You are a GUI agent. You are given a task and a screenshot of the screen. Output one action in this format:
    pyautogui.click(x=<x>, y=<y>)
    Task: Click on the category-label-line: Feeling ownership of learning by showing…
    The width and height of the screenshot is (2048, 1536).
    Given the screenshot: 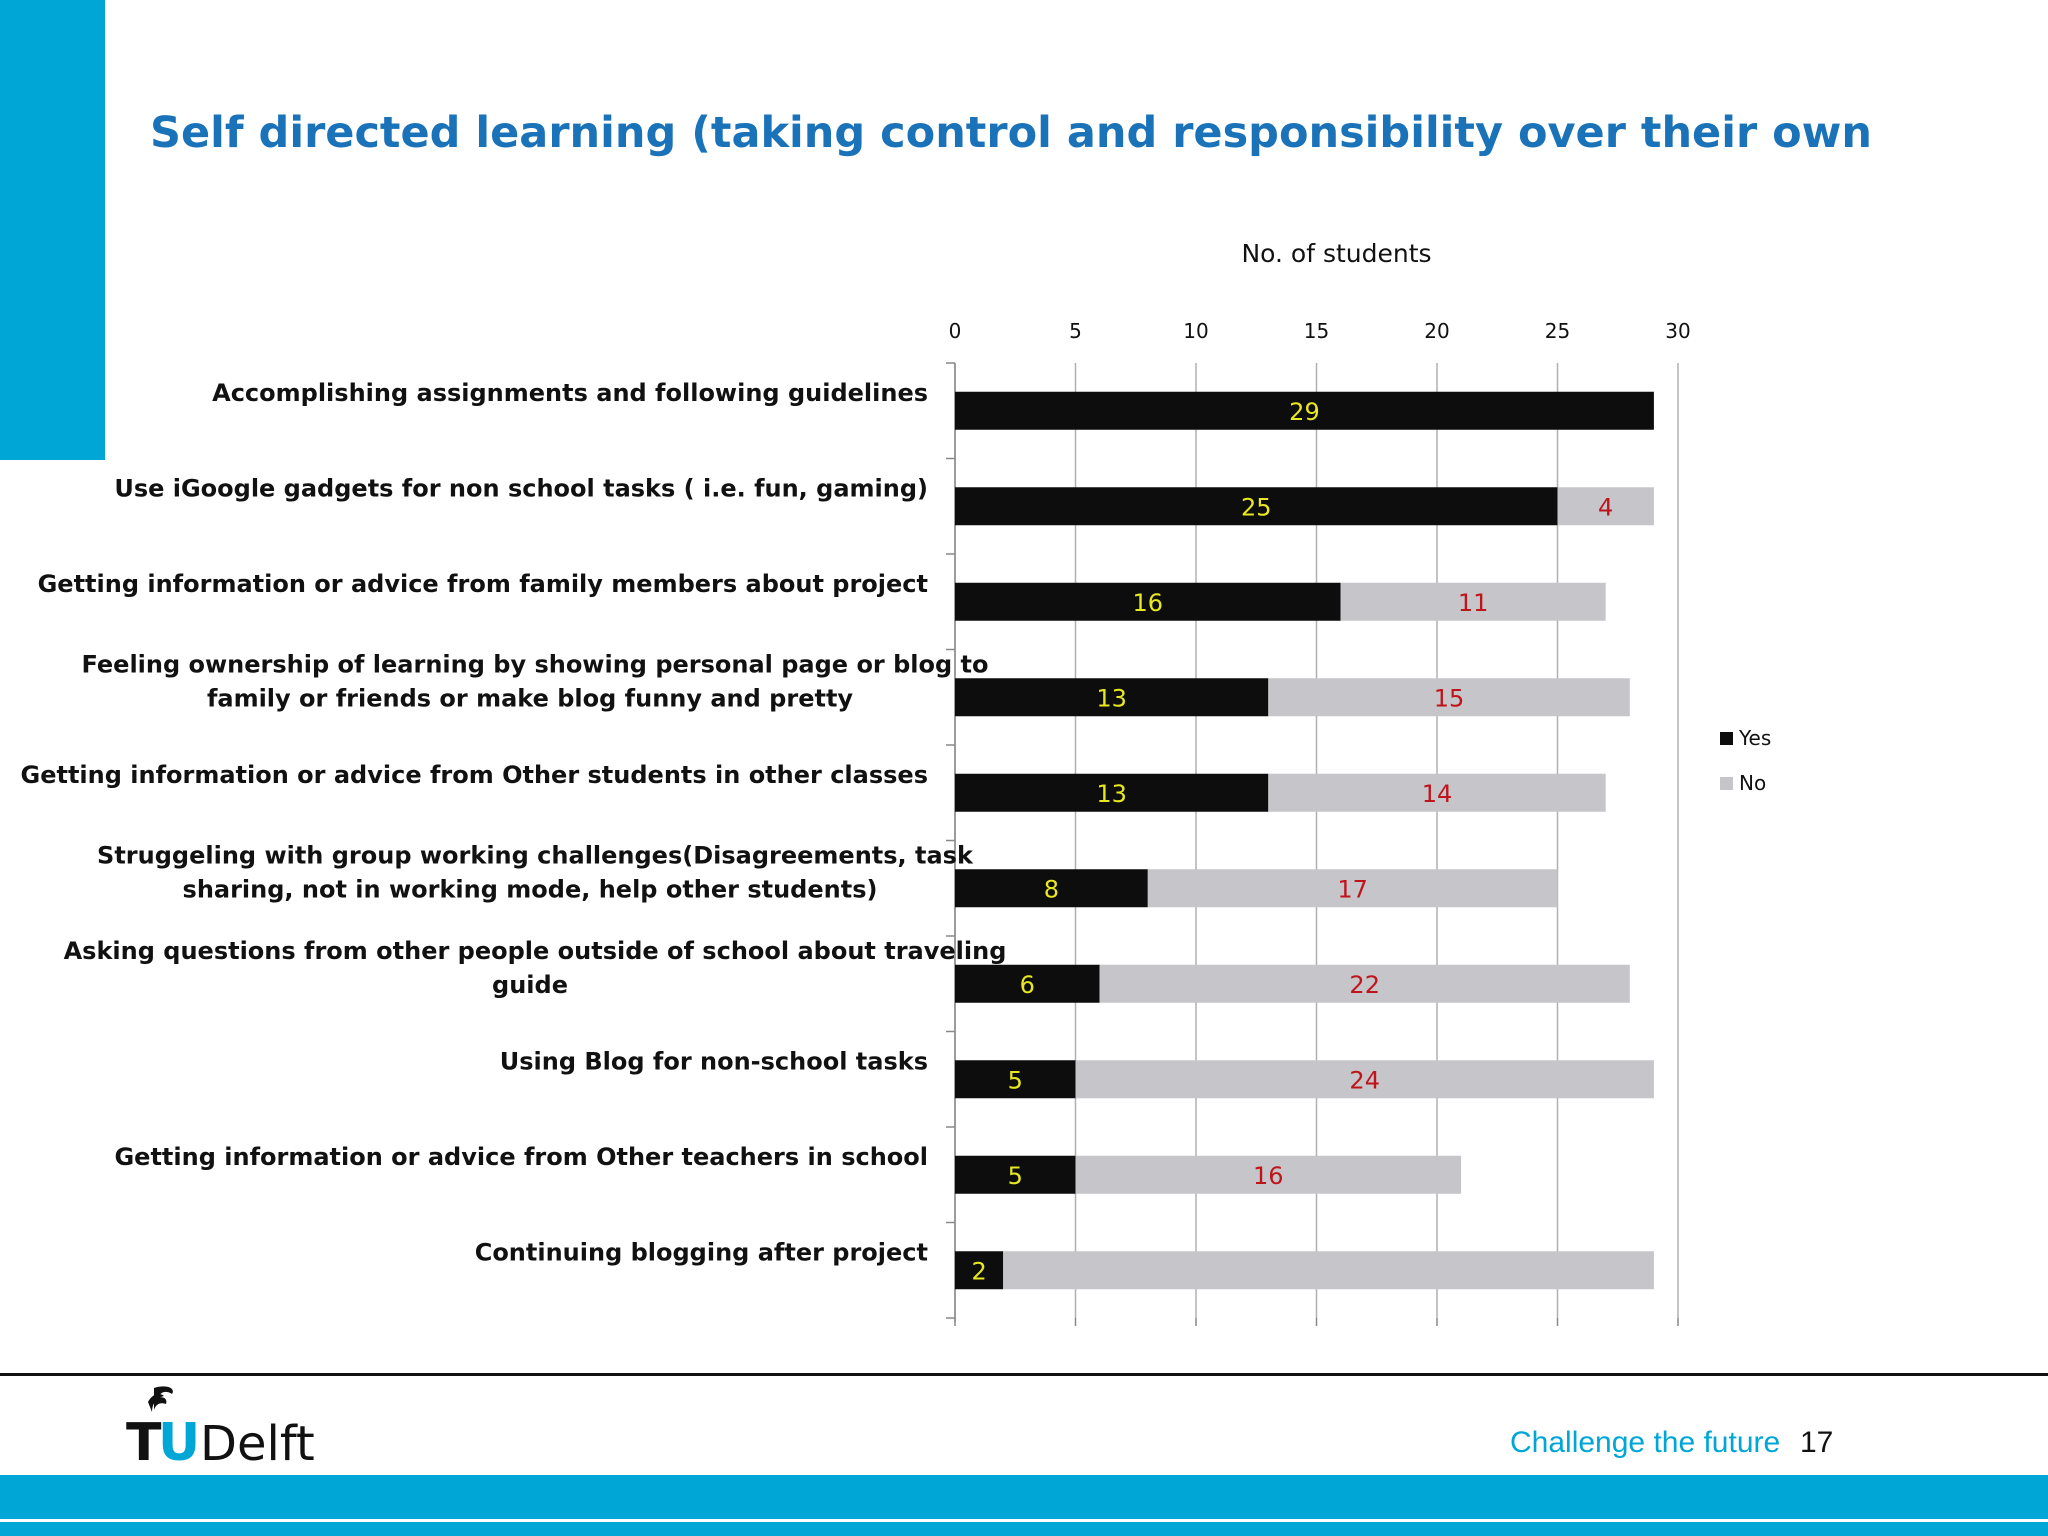 What is the action you would take?
    pyautogui.click(x=534, y=664)
    